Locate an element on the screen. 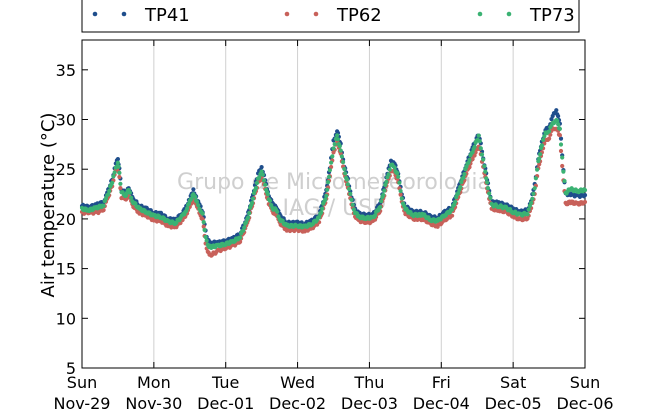  legend-item-tp73: TP73 is located at coordinates (526, 15).